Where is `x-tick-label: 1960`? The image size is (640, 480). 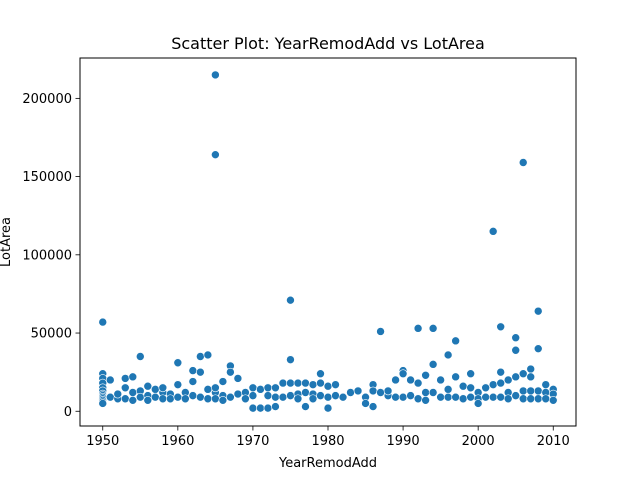 x-tick-label: 1960 is located at coordinates (177, 441).